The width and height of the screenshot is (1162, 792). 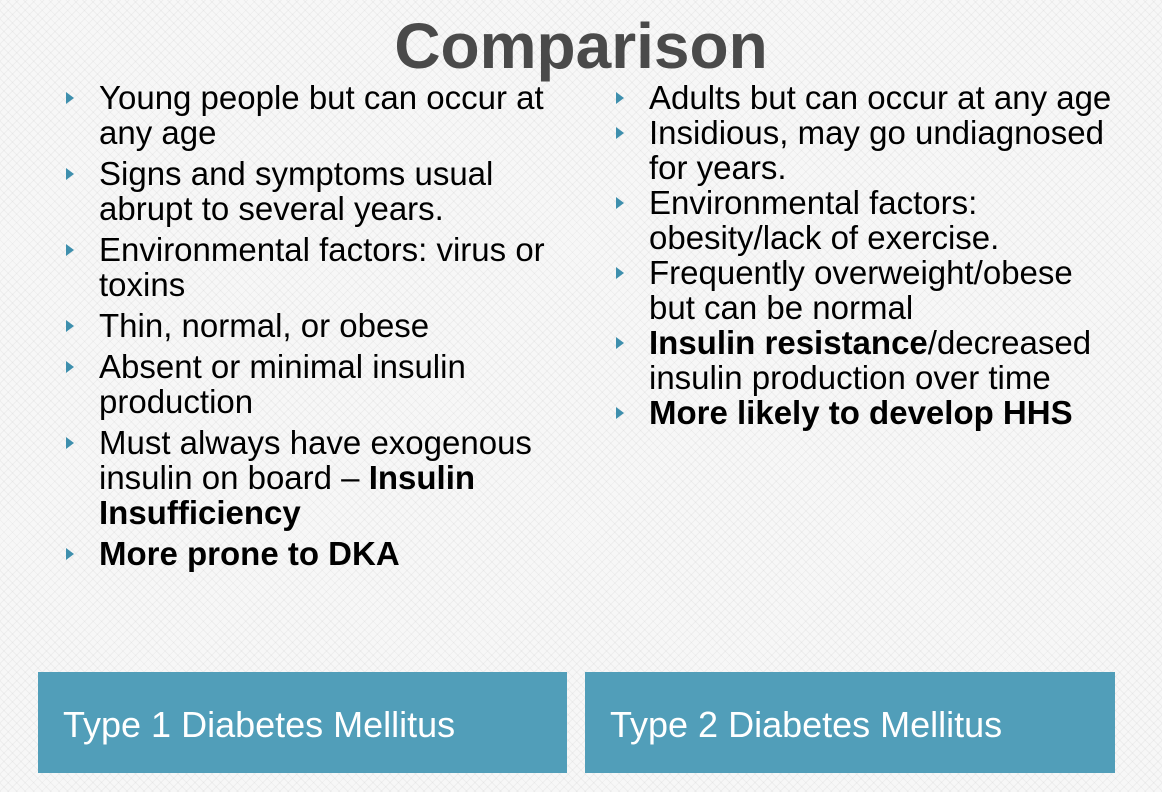 I want to click on type2-label: Type 2 Diabetes Mellitus, so click(x=806, y=724).